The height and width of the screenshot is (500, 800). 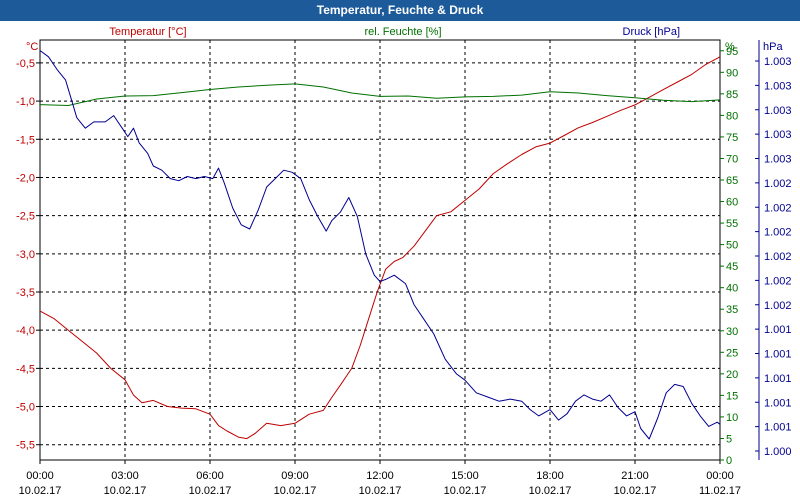 I want to click on temperature-tick-label: -3,0, so click(x=25, y=255).